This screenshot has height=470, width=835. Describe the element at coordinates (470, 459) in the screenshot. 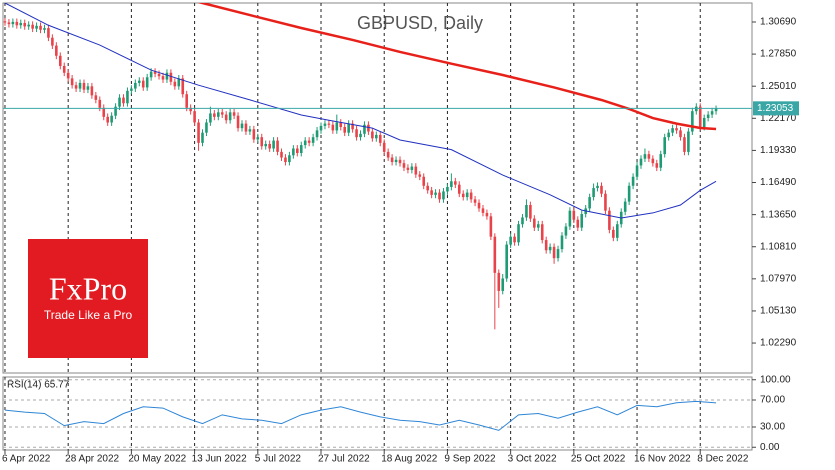

I see `x-tick-label: 9 Sep 2022` at that location.